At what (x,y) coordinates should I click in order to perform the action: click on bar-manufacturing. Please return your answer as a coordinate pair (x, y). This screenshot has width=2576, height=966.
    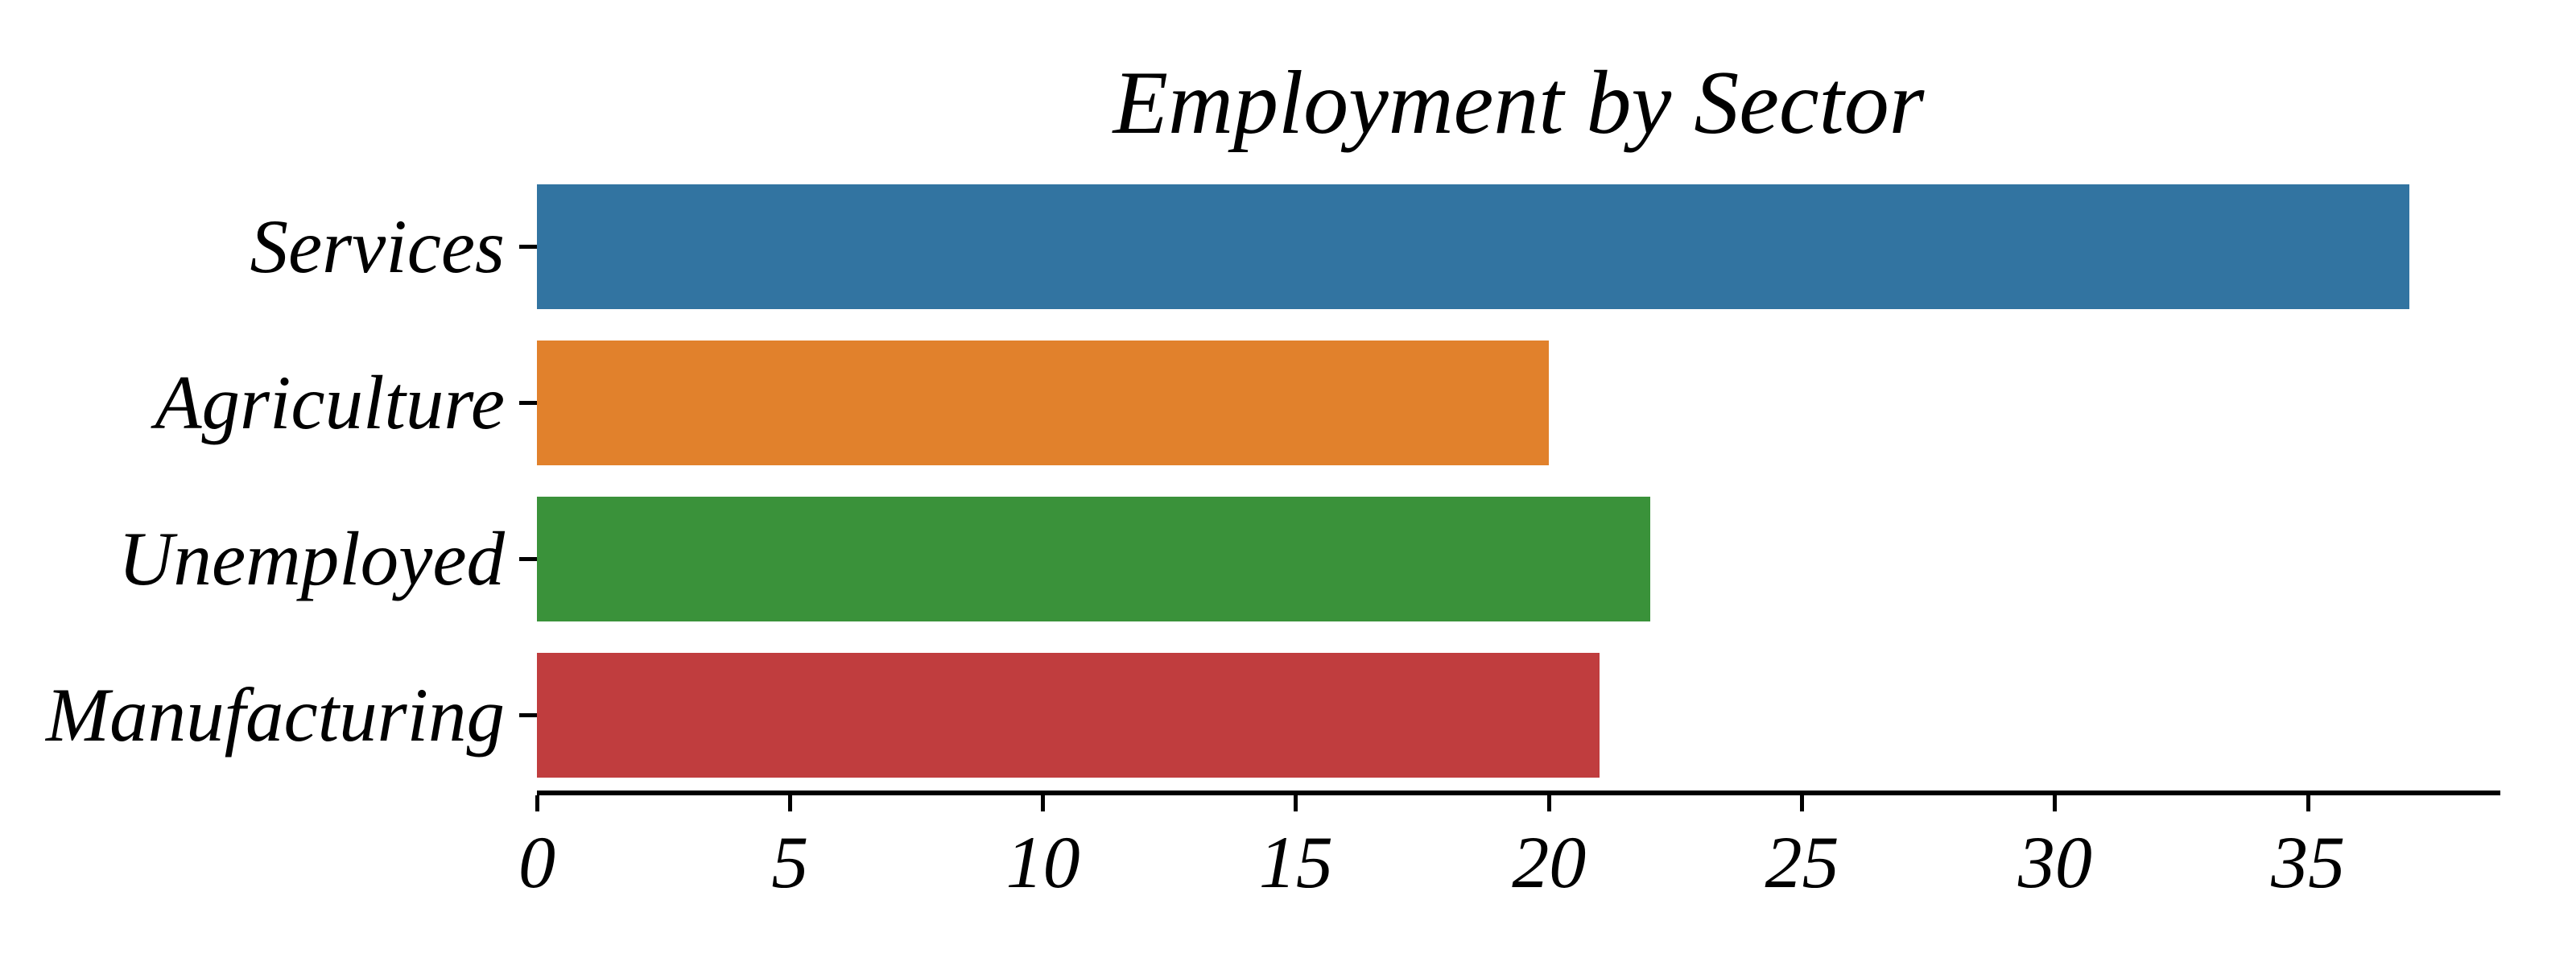
    Looking at the image, I should click on (1068, 715).